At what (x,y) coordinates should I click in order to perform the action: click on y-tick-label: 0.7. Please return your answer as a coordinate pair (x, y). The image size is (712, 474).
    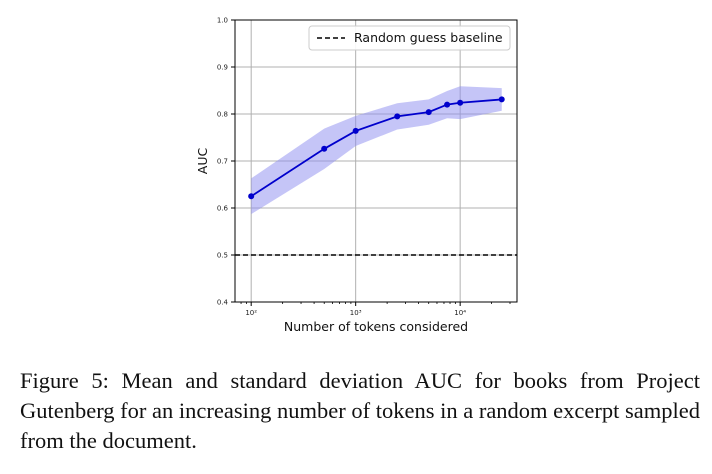
    Looking at the image, I should click on (222, 162).